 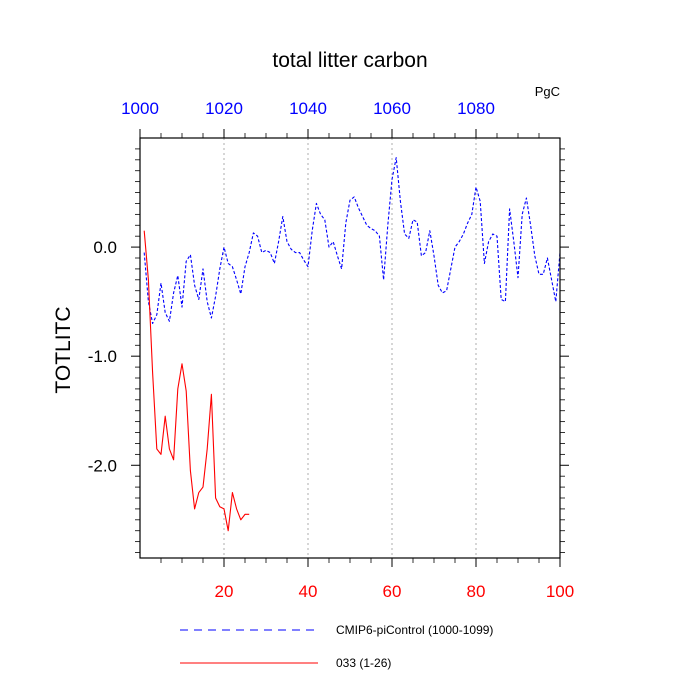 I want to click on x-top-tick-label: 1020, so click(x=224, y=108).